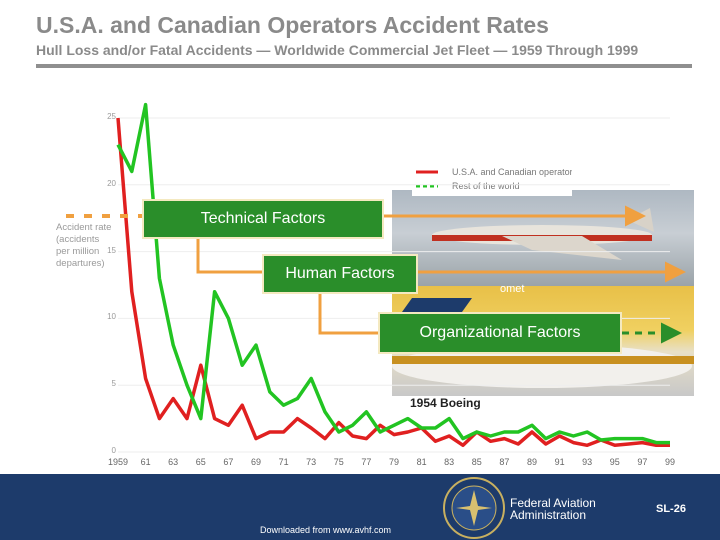  Describe the element at coordinates (173, 462) in the screenshot. I see `x-tick-label: 63` at that location.